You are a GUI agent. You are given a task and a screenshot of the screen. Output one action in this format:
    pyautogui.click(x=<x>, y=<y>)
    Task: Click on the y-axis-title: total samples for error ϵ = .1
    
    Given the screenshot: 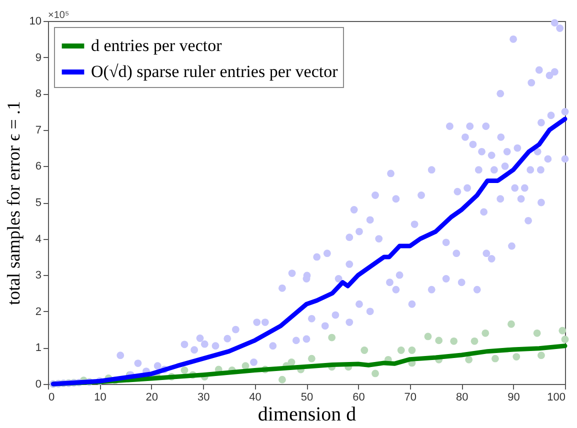 What is the action you would take?
    pyautogui.click(x=13, y=203)
    